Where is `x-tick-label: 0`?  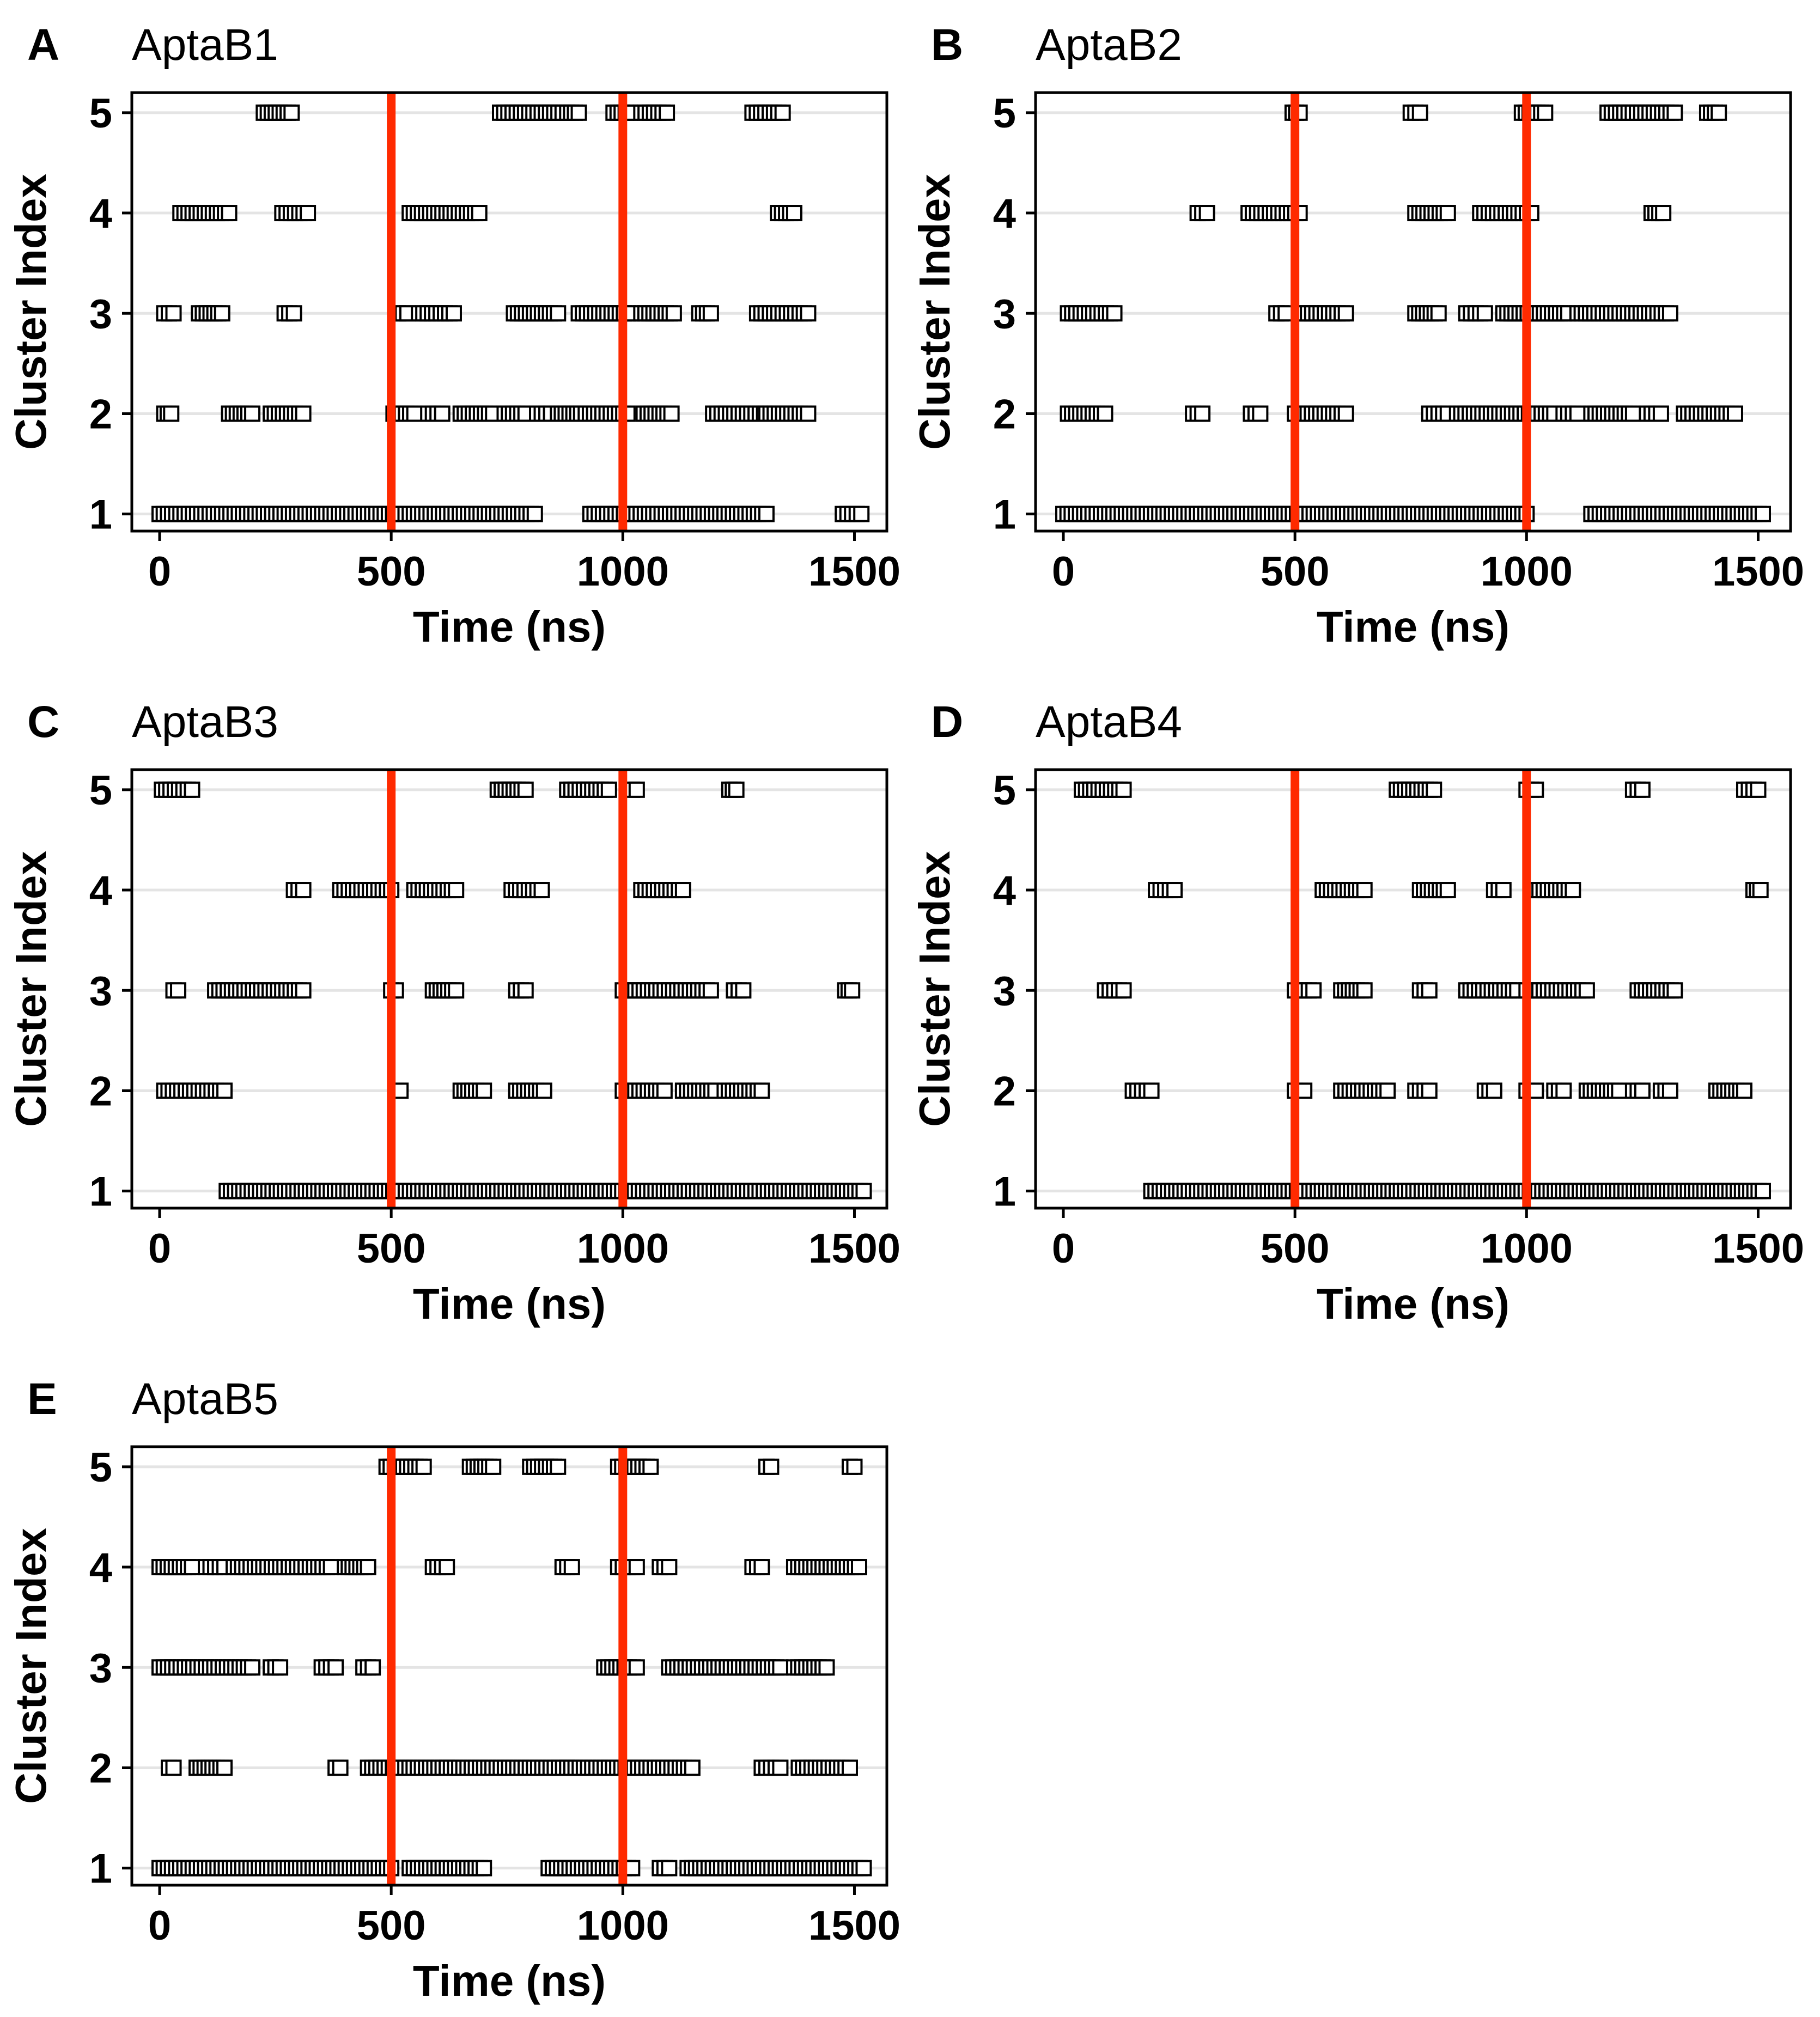 x-tick-label: 0 is located at coordinates (159, 572).